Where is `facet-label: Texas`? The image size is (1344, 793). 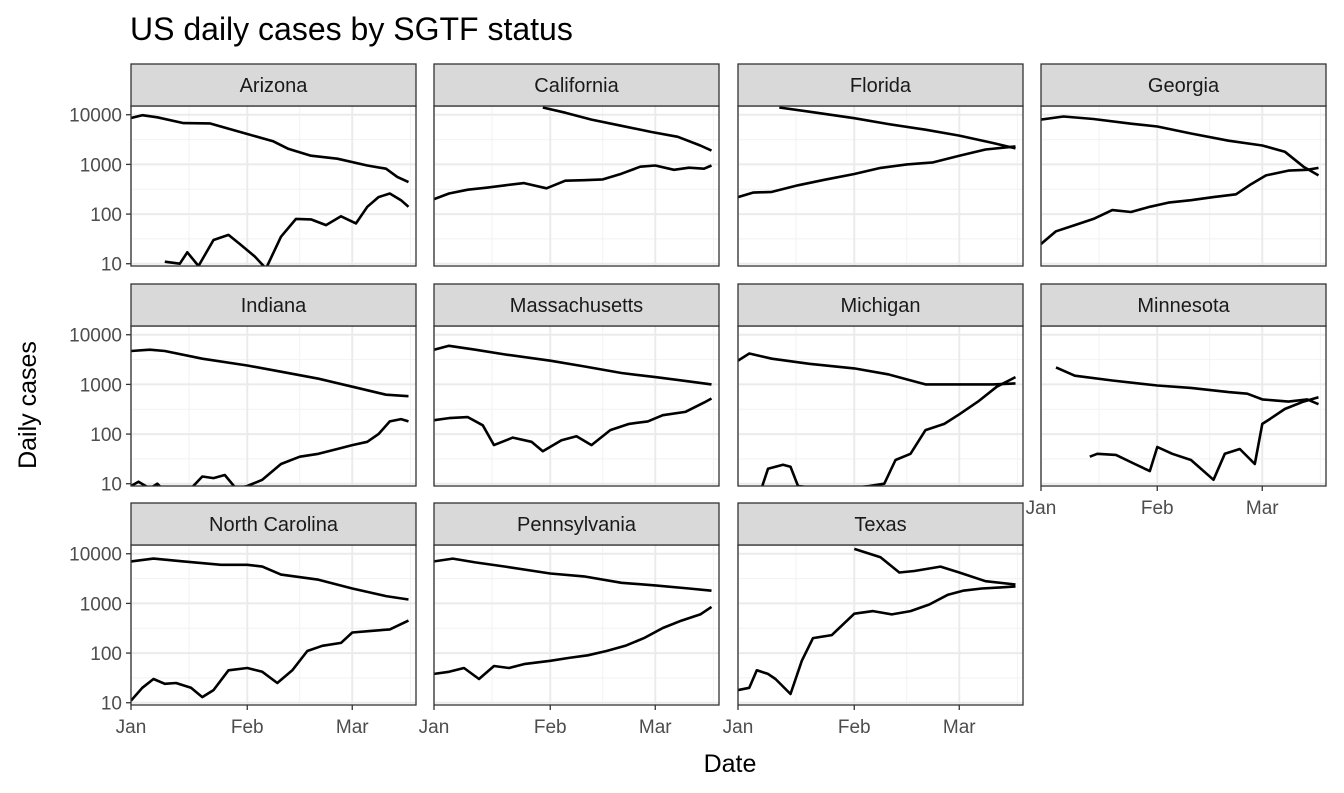
facet-label: Texas is located at coordinates (880, 525).